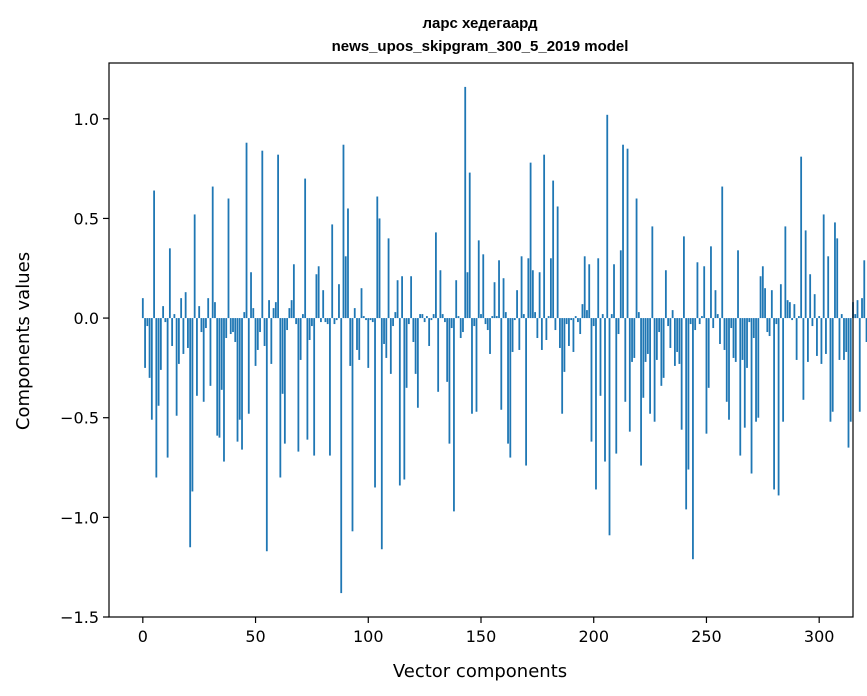  Describe the element at coordinates (368, 636) in the screenshot. I see `x-tick-label: 100` at that location.